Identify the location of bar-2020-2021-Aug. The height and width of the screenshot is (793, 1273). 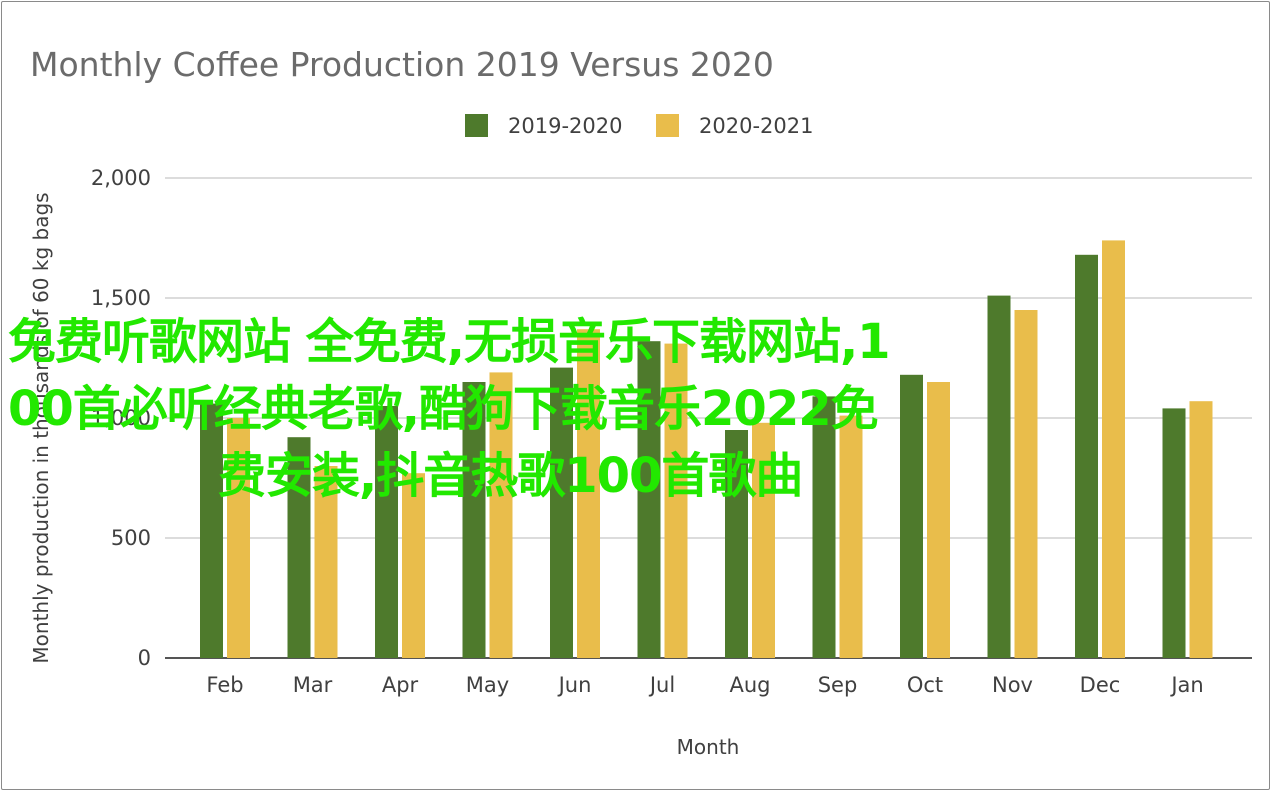
(763, 540).